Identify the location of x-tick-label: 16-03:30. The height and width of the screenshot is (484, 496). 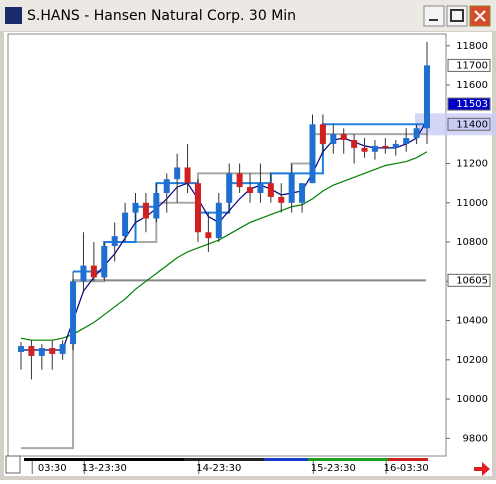
(406, 468).